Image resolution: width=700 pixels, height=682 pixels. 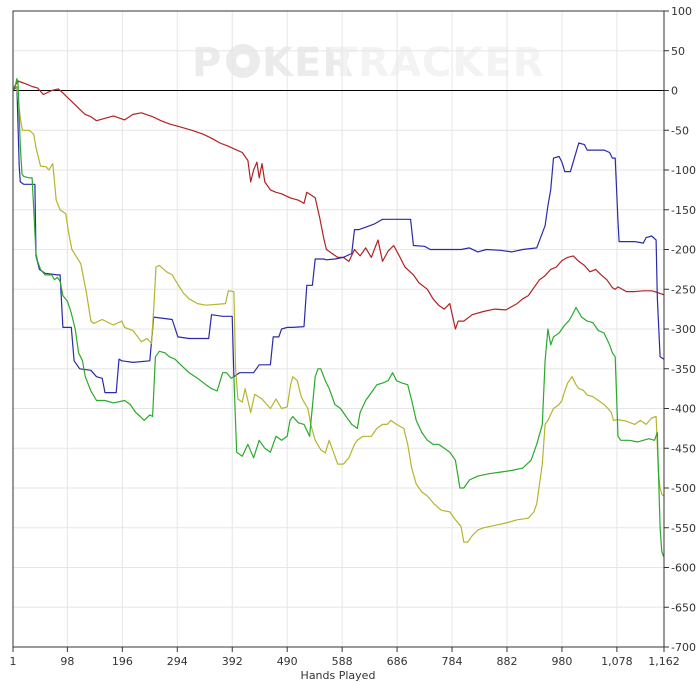 What do you see at coordinates (664, 661) in the screenshot?
I see `x-tick-label: 1,162` at bounding box center [664, 661].